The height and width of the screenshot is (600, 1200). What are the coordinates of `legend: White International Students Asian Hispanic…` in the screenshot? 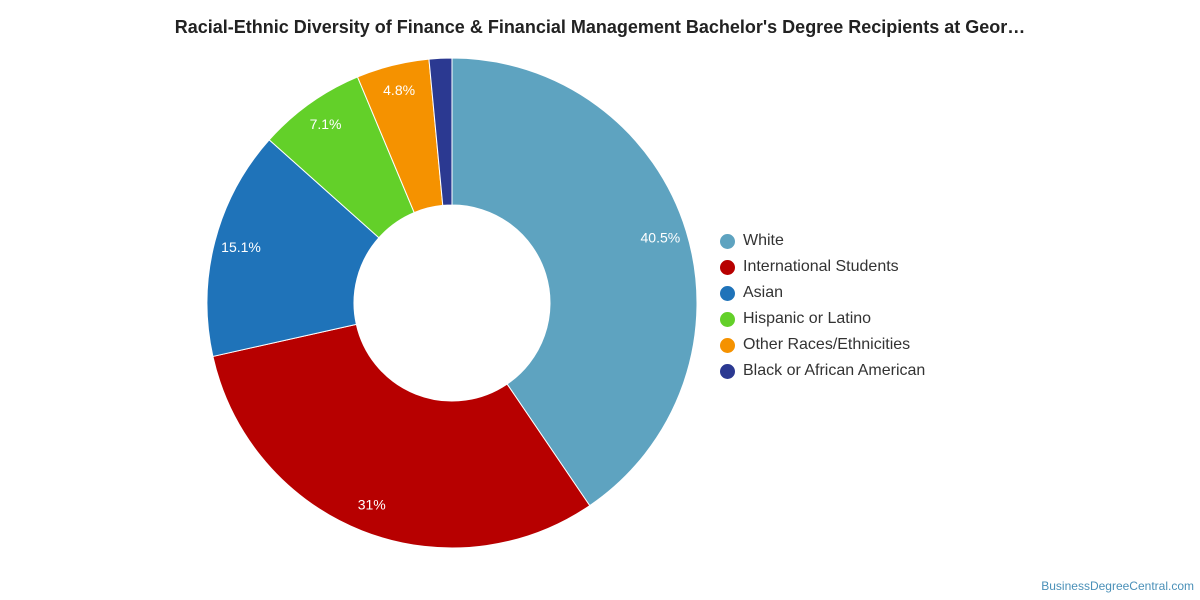 It's located at (822, 306).